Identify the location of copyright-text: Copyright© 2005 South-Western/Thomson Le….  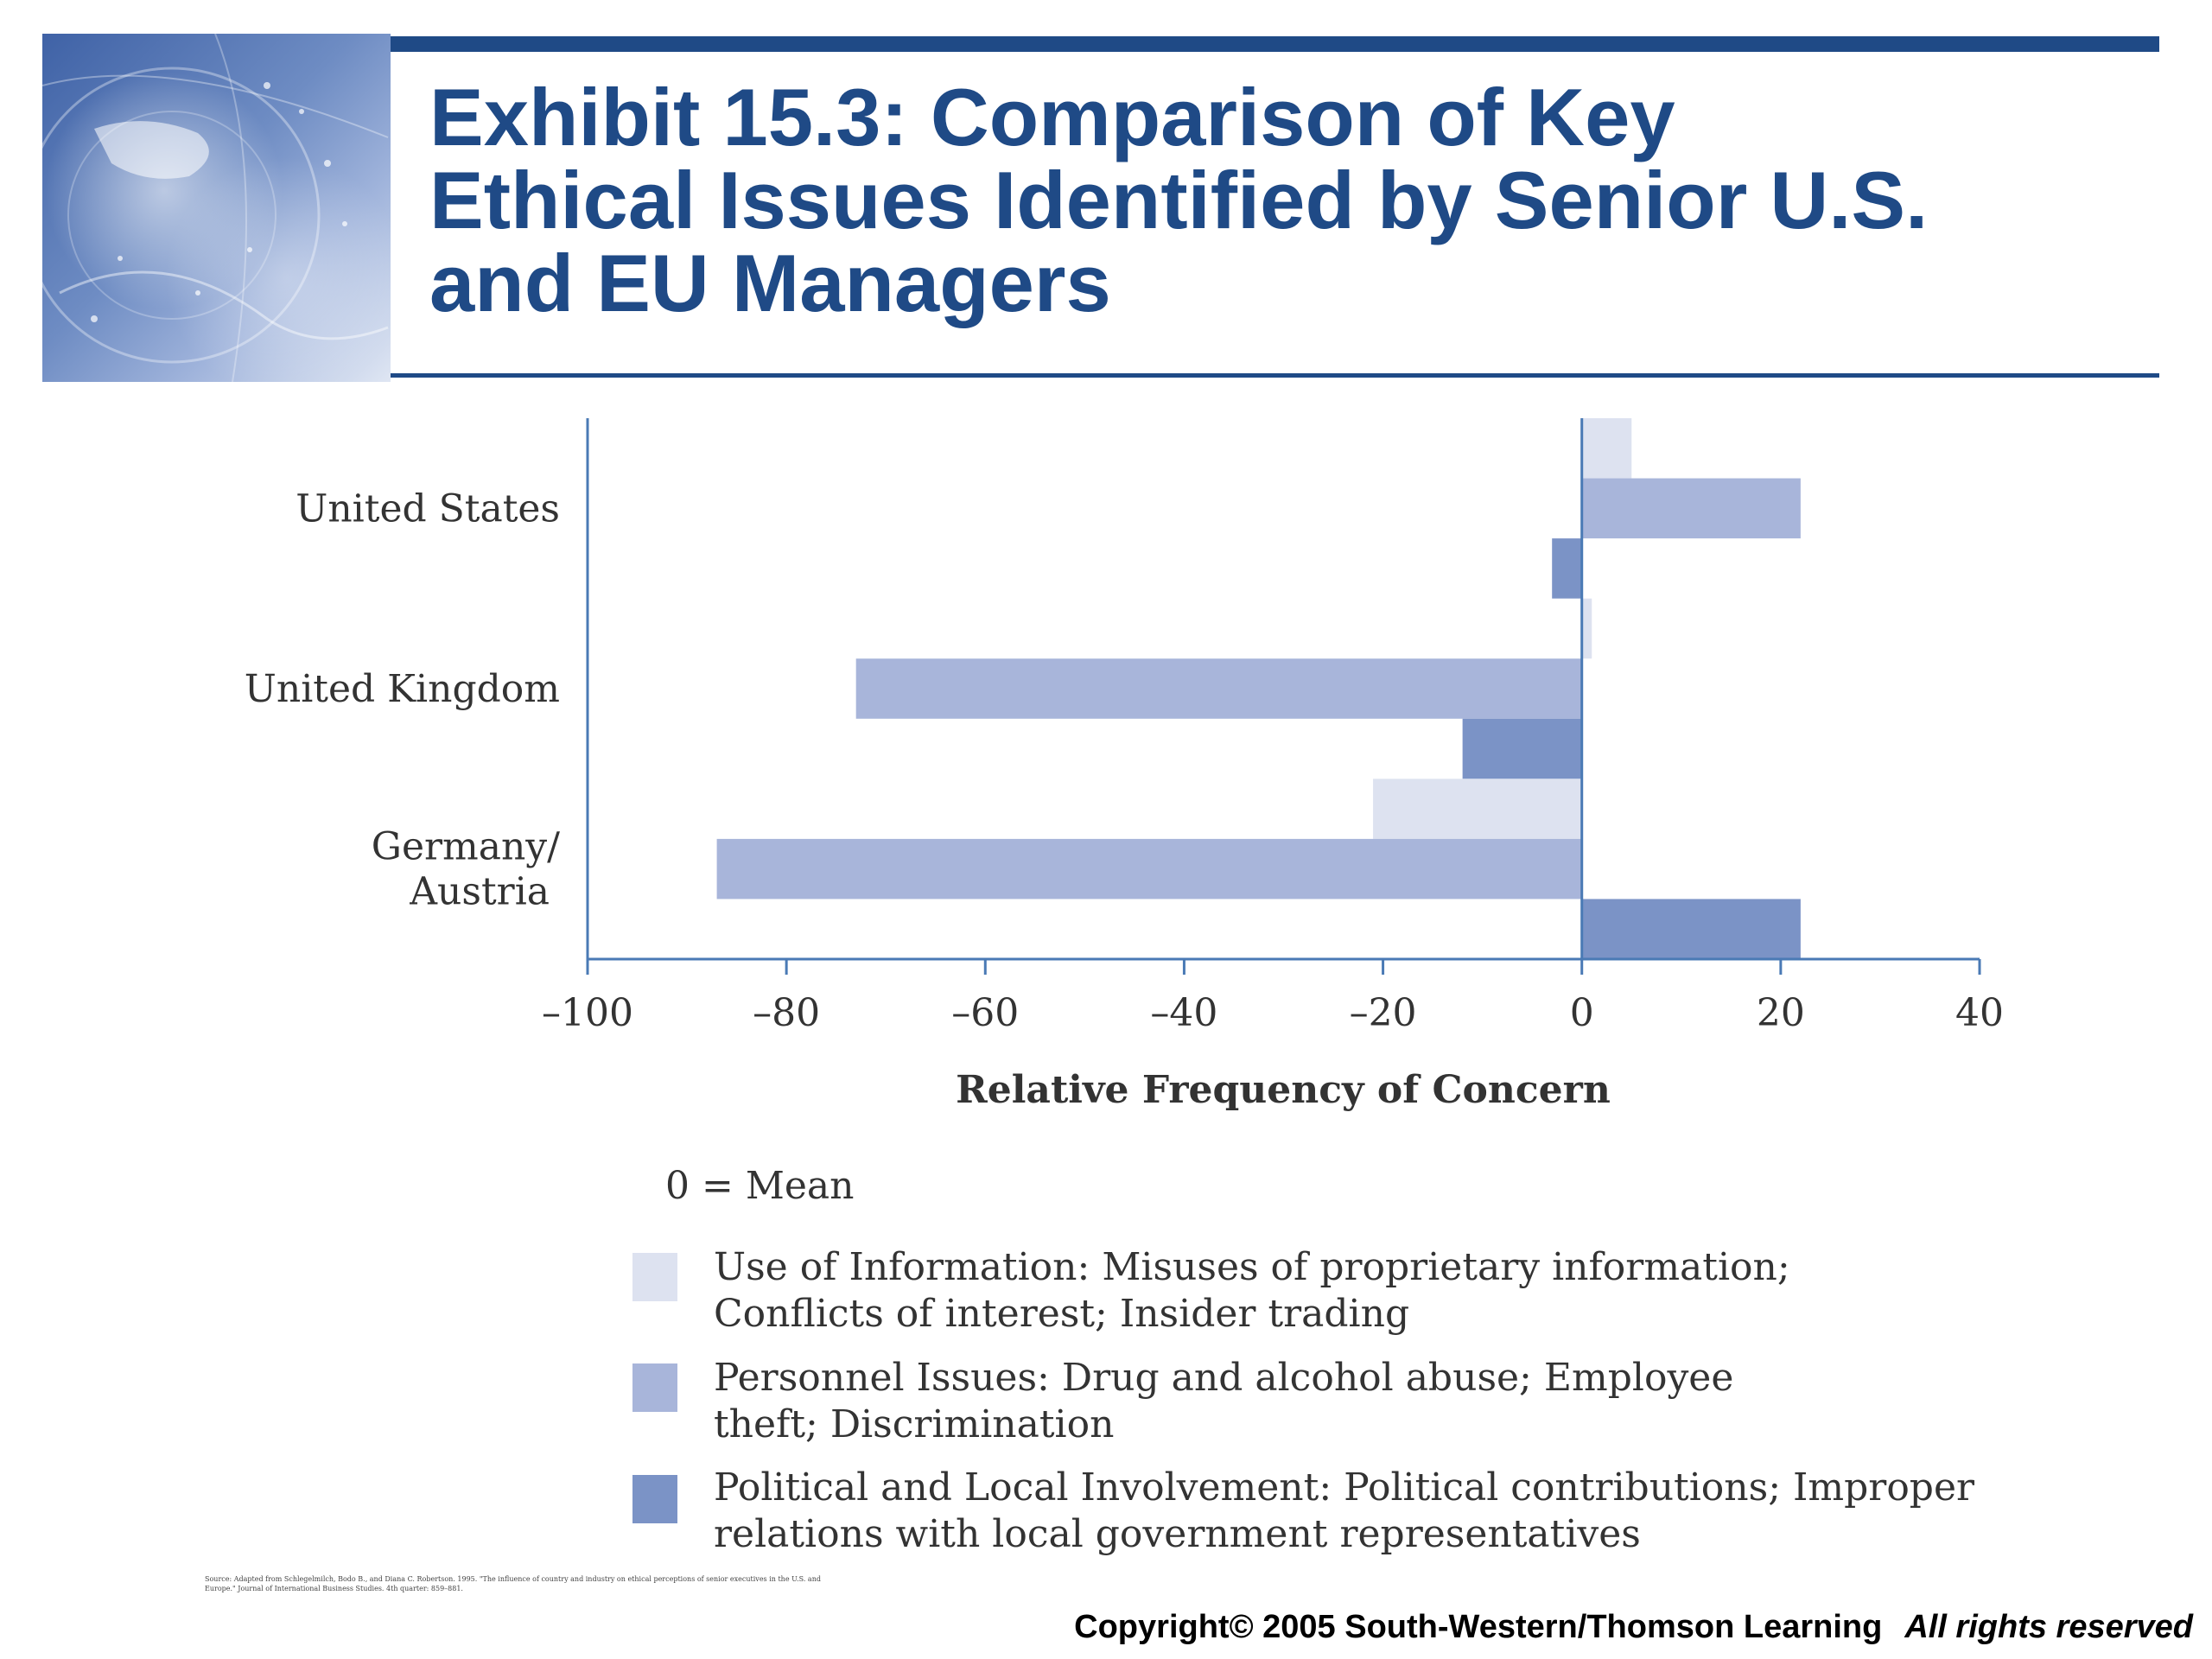
(1478, 1627).